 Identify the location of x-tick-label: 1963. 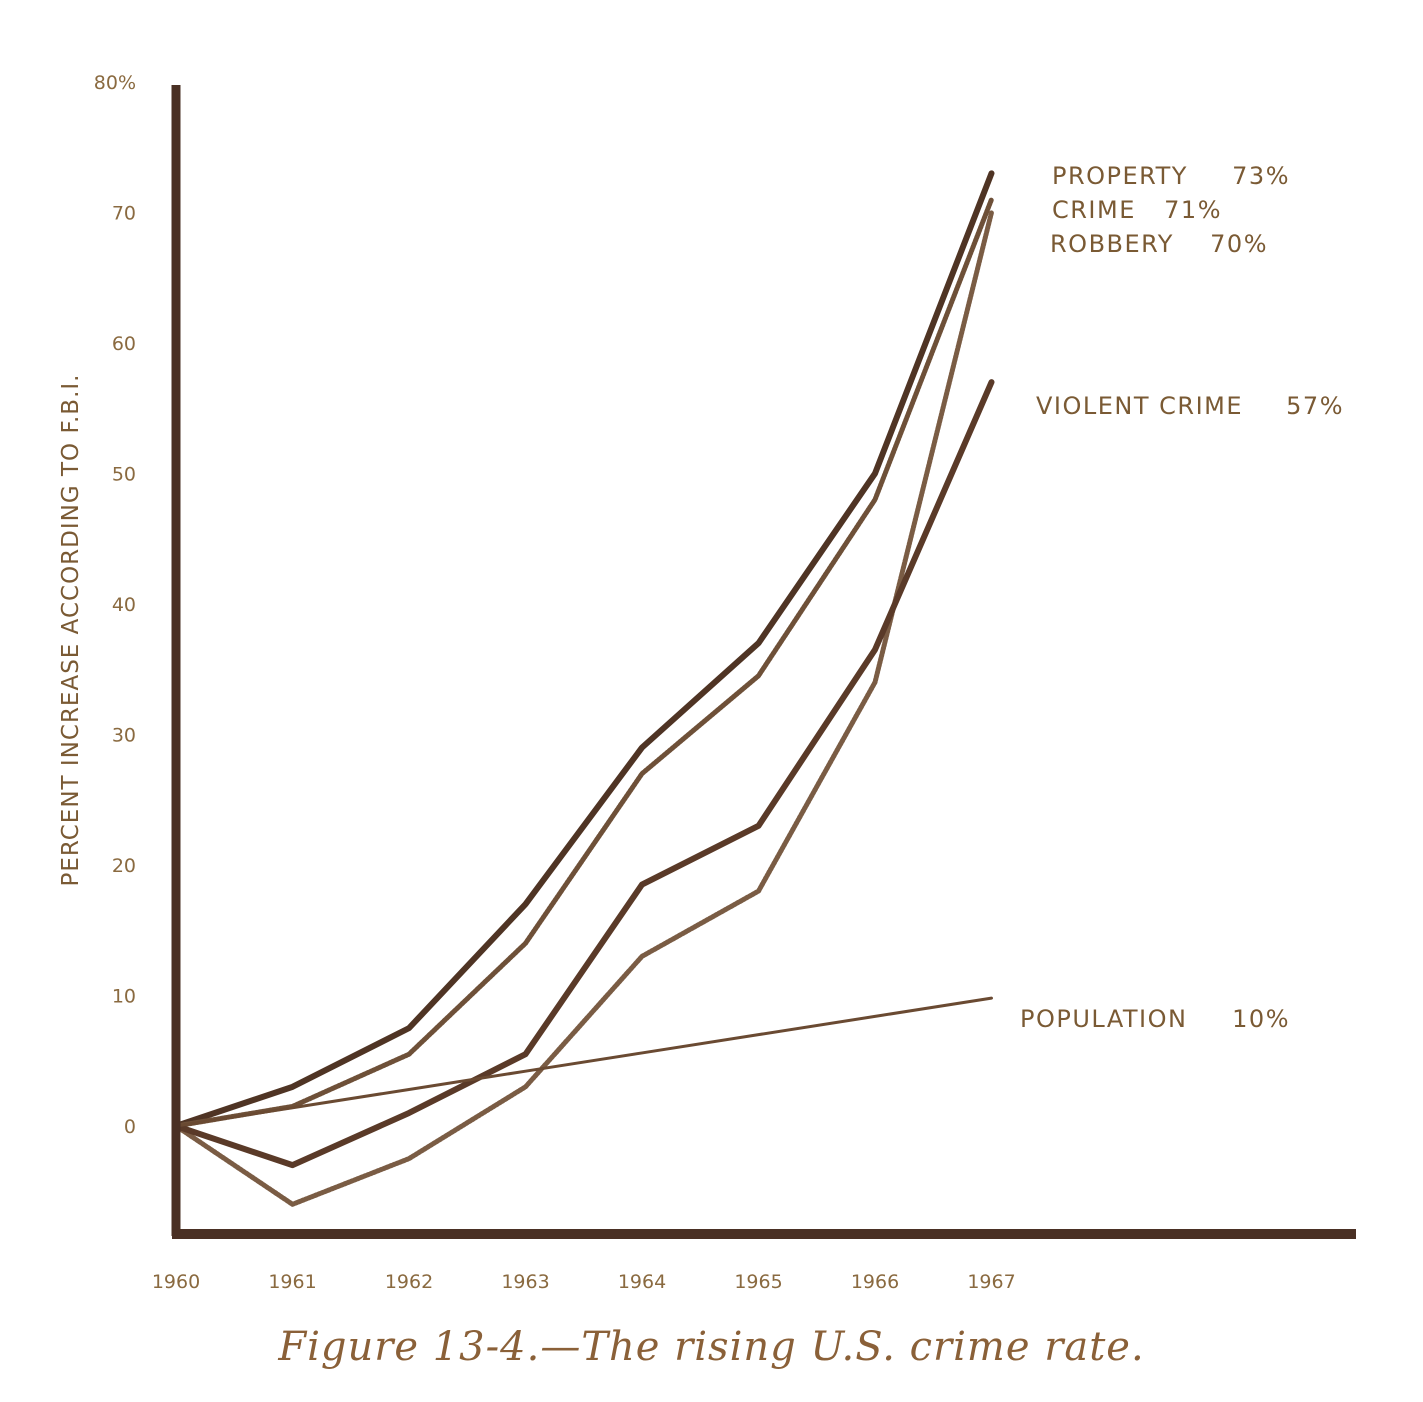
(525, 1282).